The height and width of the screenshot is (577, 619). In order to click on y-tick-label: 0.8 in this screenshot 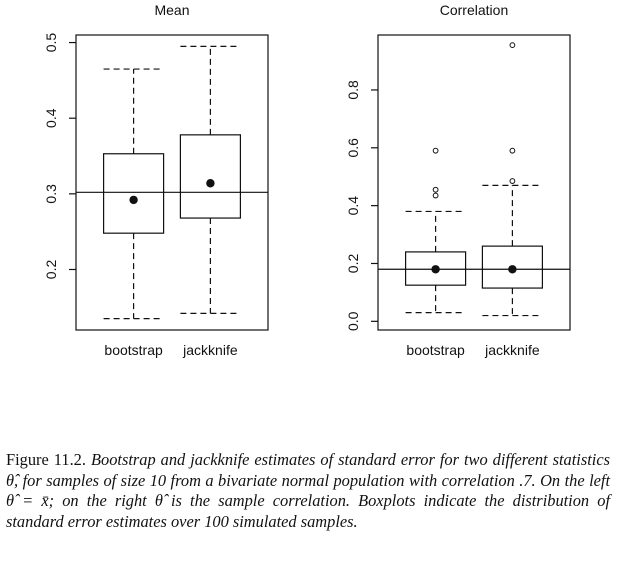, I will do `click(353, 90)`.